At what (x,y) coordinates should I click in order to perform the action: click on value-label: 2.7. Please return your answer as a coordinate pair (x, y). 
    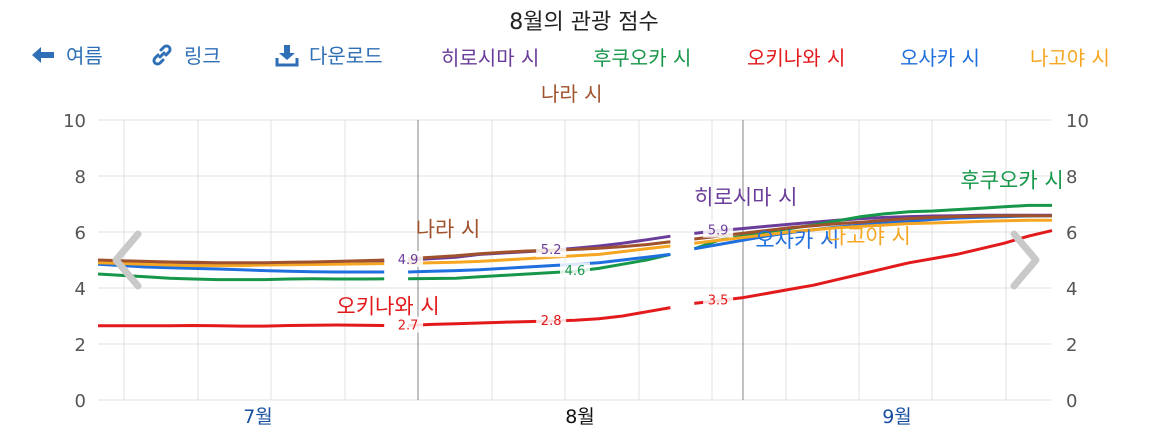
    Looking at the image, I should click on (408, 326).